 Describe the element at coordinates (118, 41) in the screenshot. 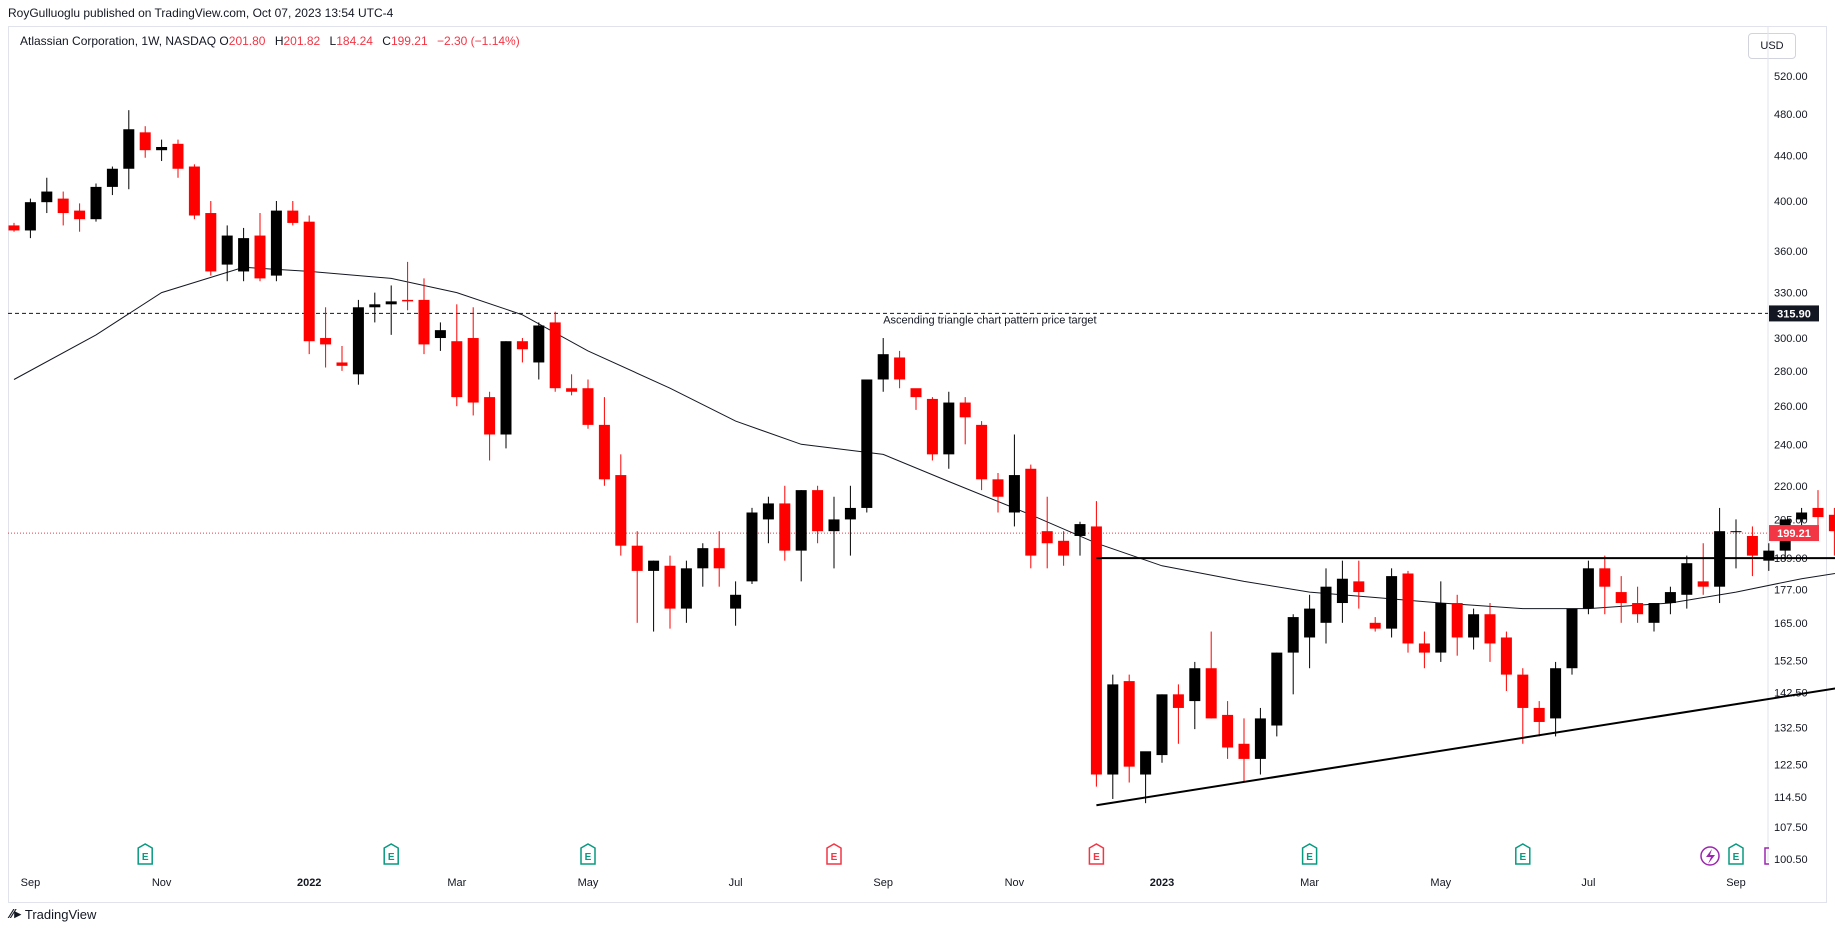

I see `symbol-name: Atlassian Corporation, 1W, NASDAQ` at that location.